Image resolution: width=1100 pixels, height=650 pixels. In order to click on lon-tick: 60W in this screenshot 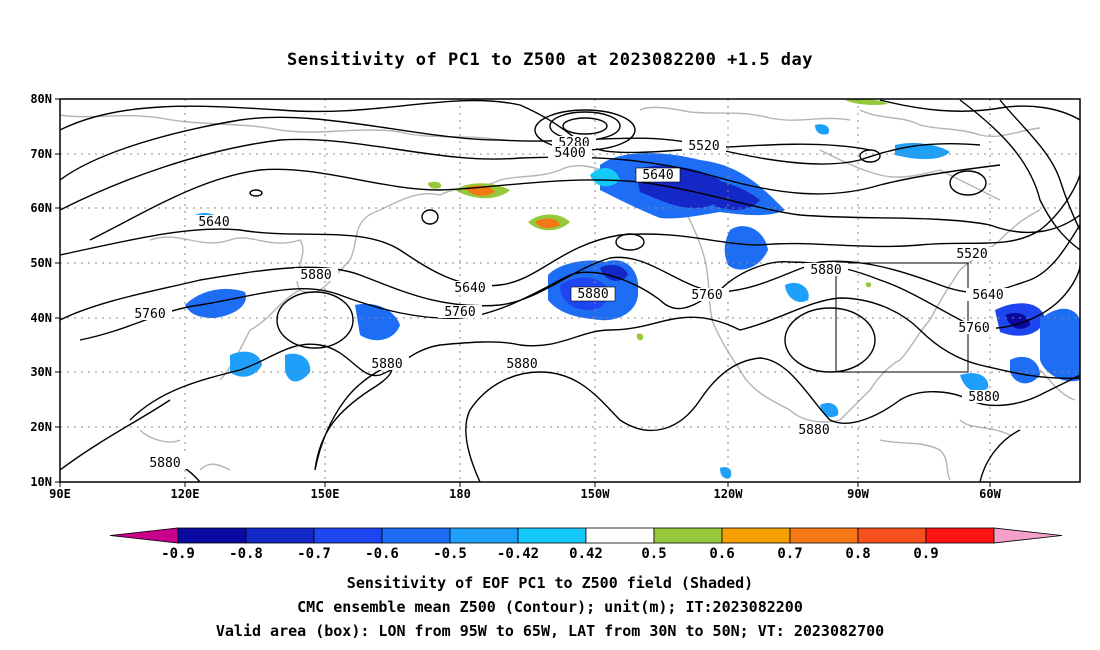, I will do `click(990, 494)`.